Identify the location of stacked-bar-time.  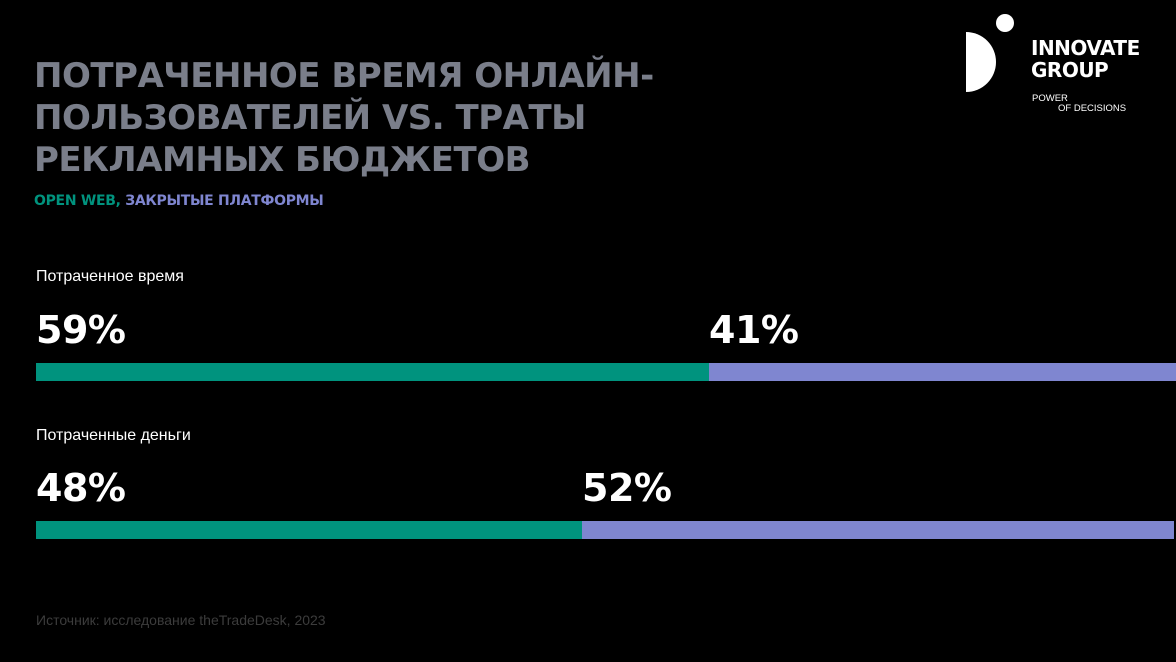
(606, 372).